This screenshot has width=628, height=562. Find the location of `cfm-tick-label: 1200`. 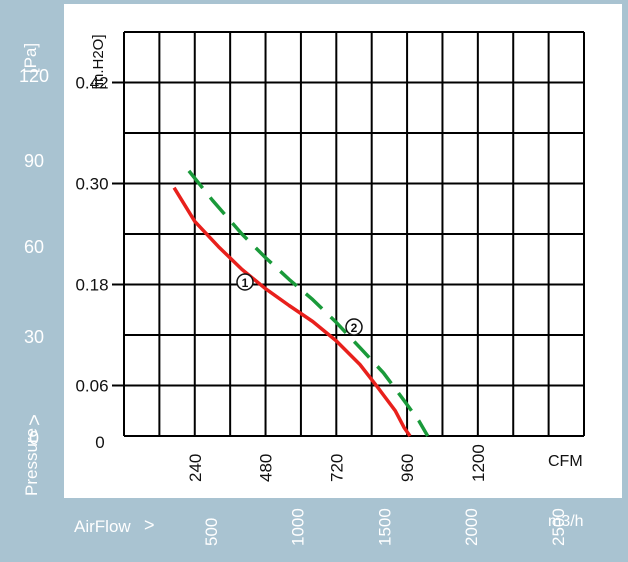

cfm-tick-label: 1200 is located at coordinates (478, 463).